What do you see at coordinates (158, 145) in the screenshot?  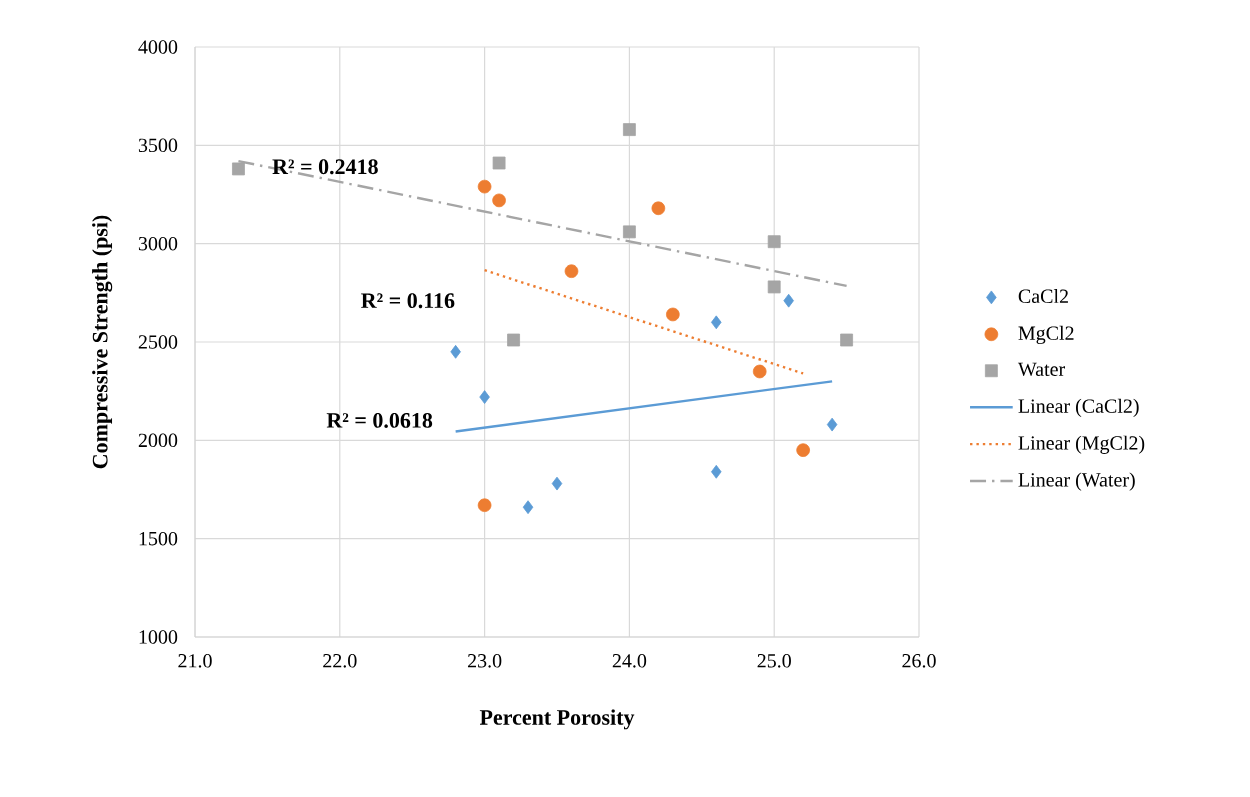 I see `y-tick-label: 3500` at bounding box center [158, 145].